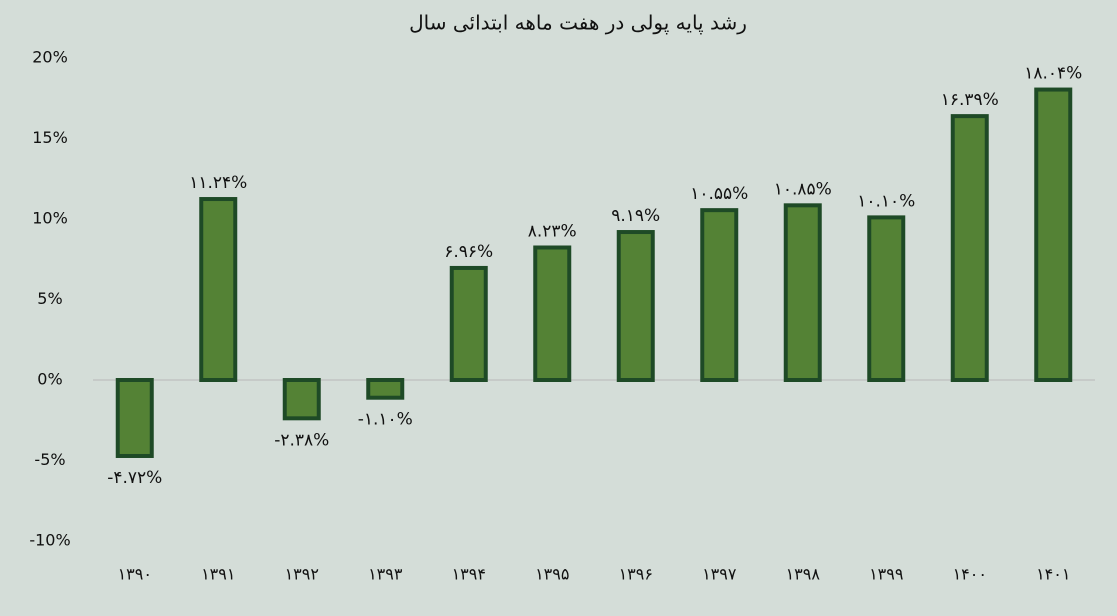  Describe the element at coordinates (50, 218) in the screenshot. I see `y-tick-label: 10%` at that location.